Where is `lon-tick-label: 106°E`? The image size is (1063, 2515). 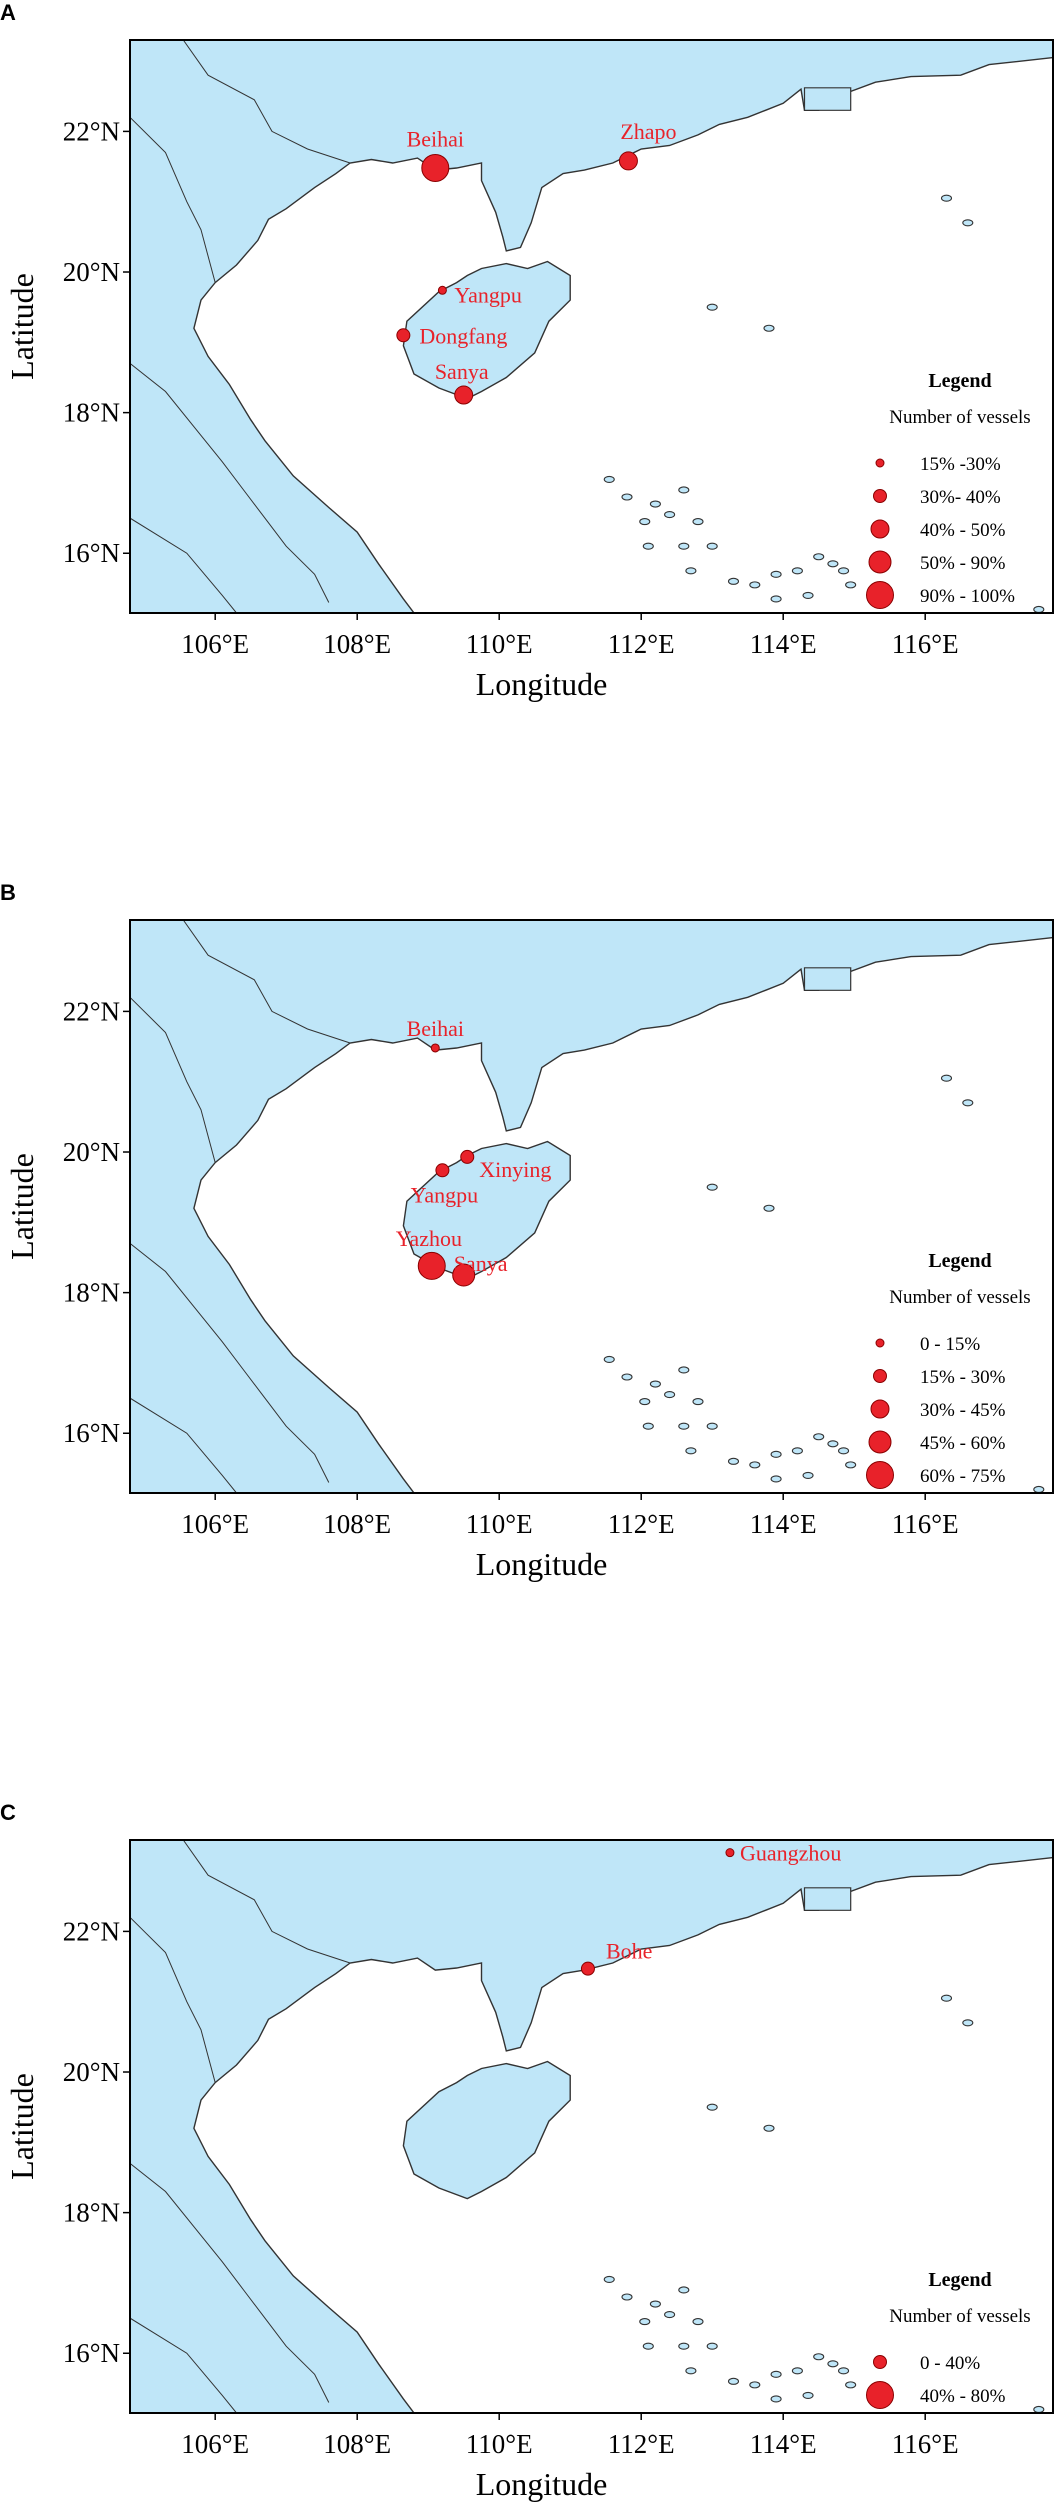
lon-tick-label: 106°E is located at coordinates (215, 1524).